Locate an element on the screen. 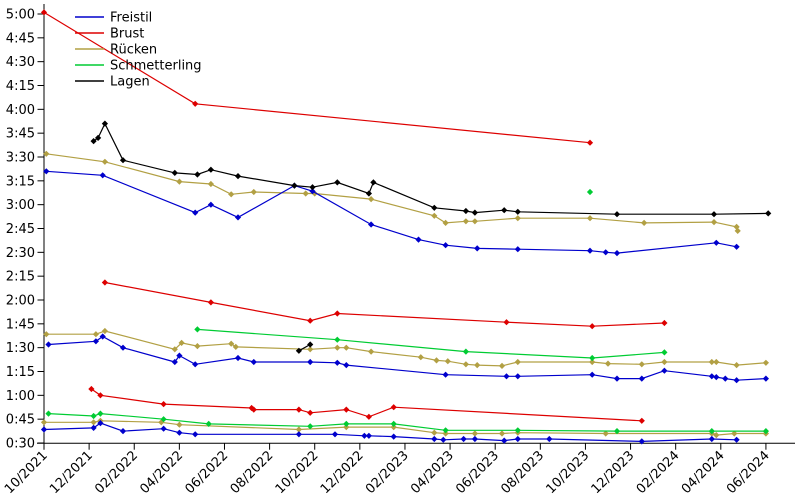 The image size is (800, 500). legend-item-schmetterling: Schmetterling is located at coordinates (138, 66).